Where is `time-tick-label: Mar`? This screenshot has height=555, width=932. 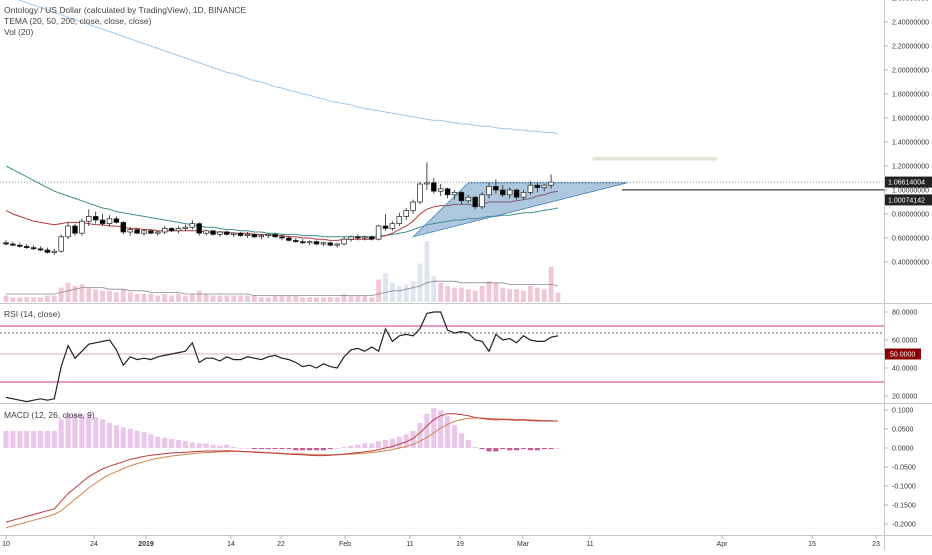 time-tick-label: Mar is located at coordinates (523, 544).